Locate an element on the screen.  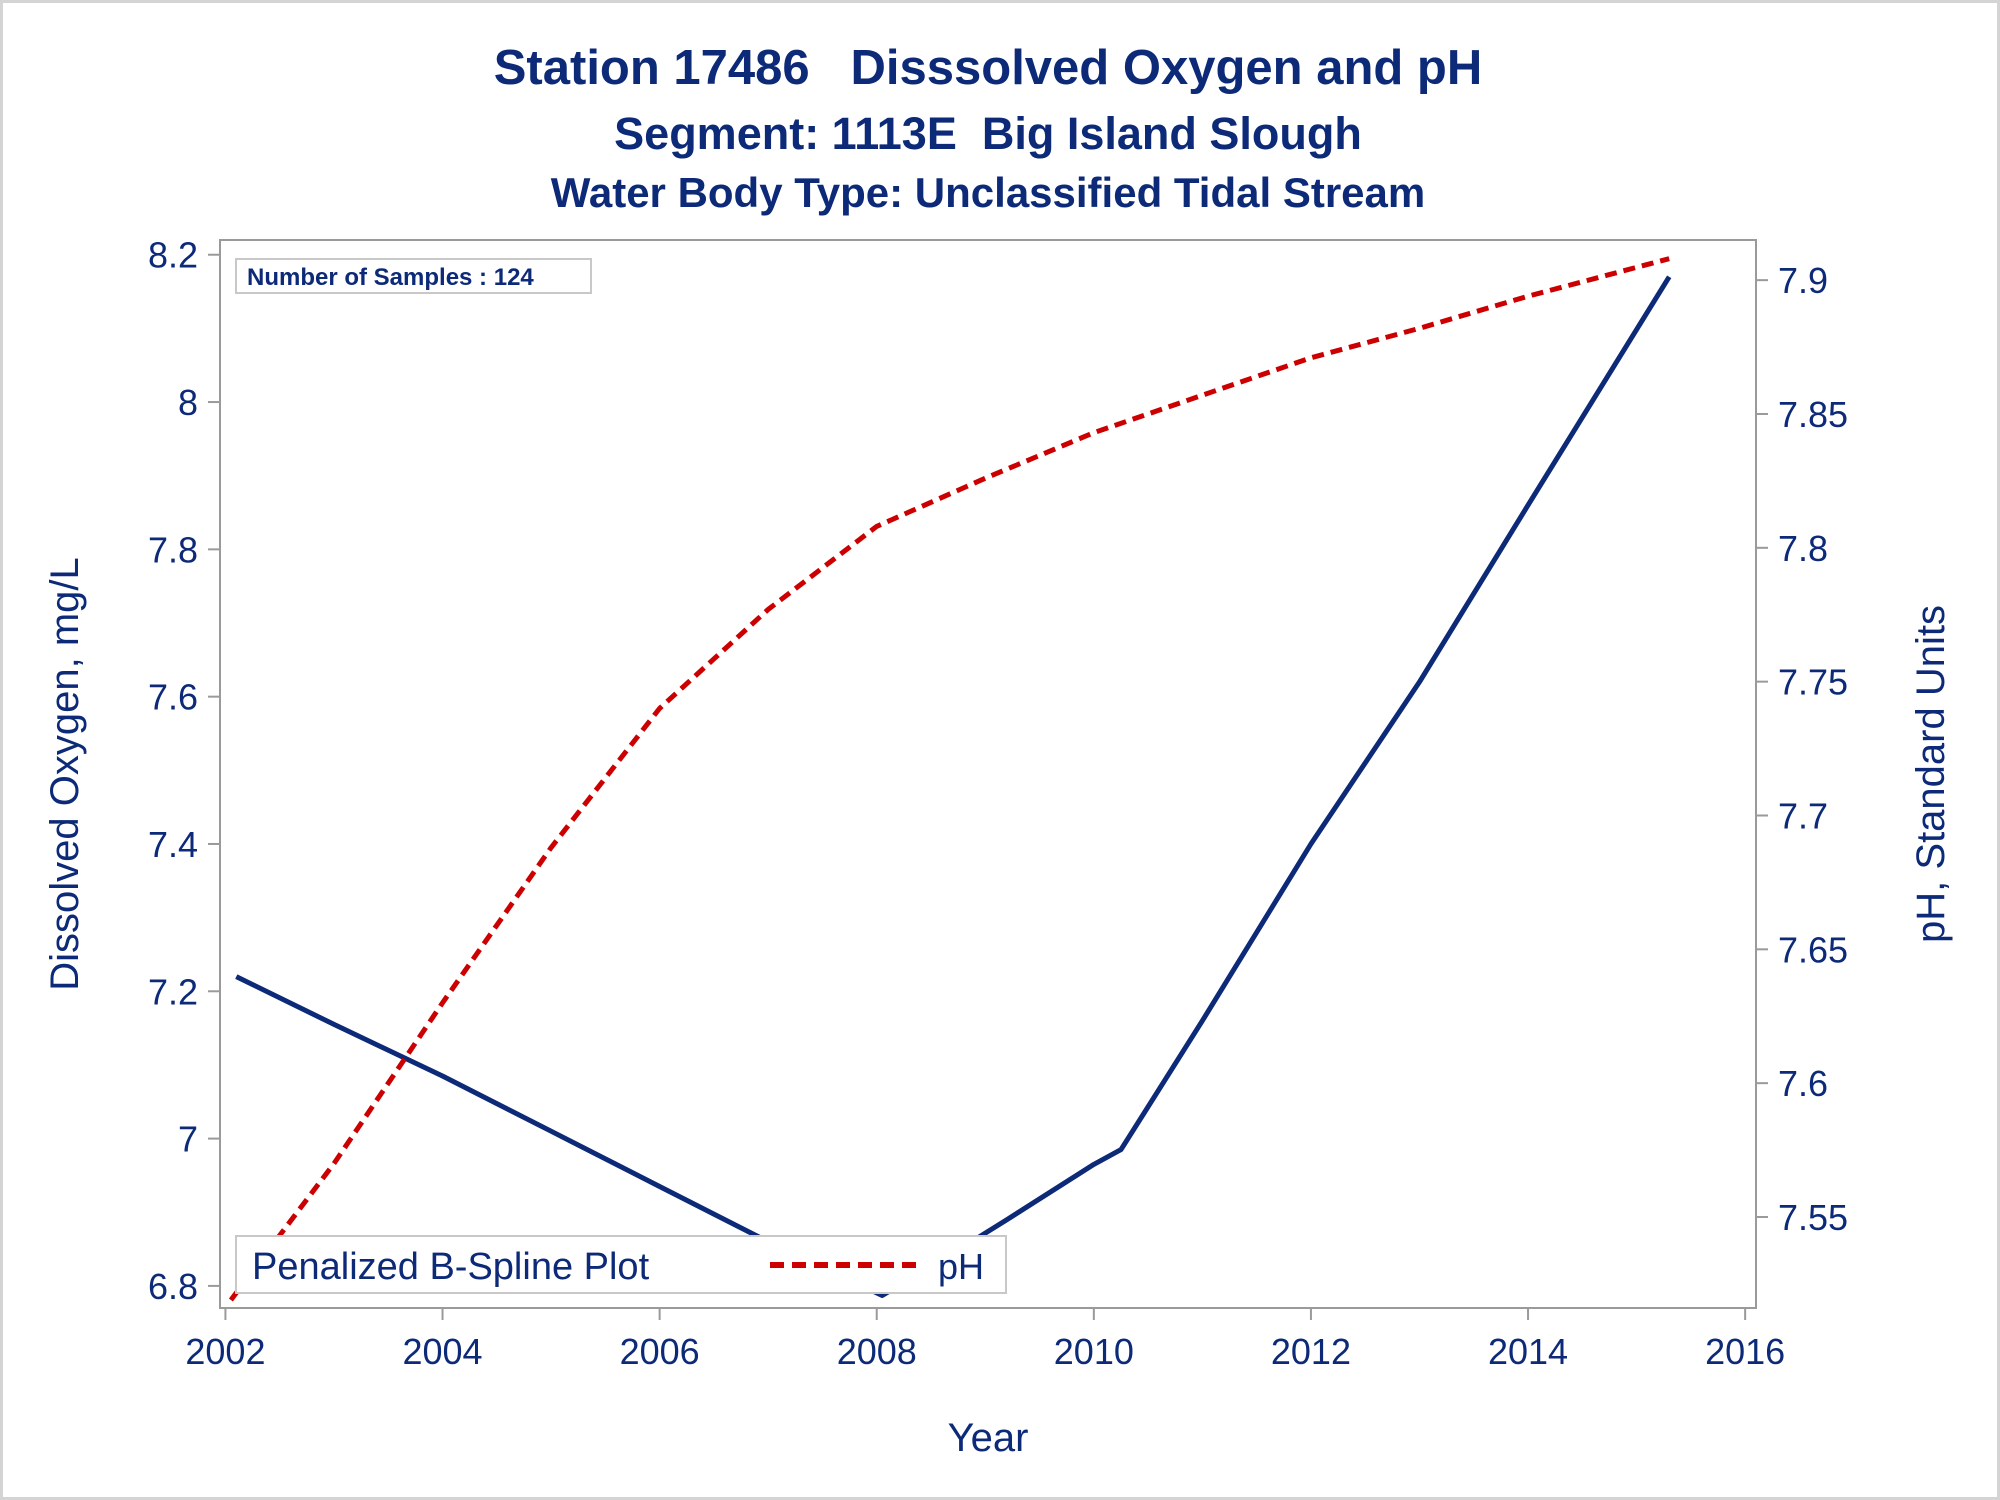
x-axis-label: Year is located at coordinates (988, 1438).